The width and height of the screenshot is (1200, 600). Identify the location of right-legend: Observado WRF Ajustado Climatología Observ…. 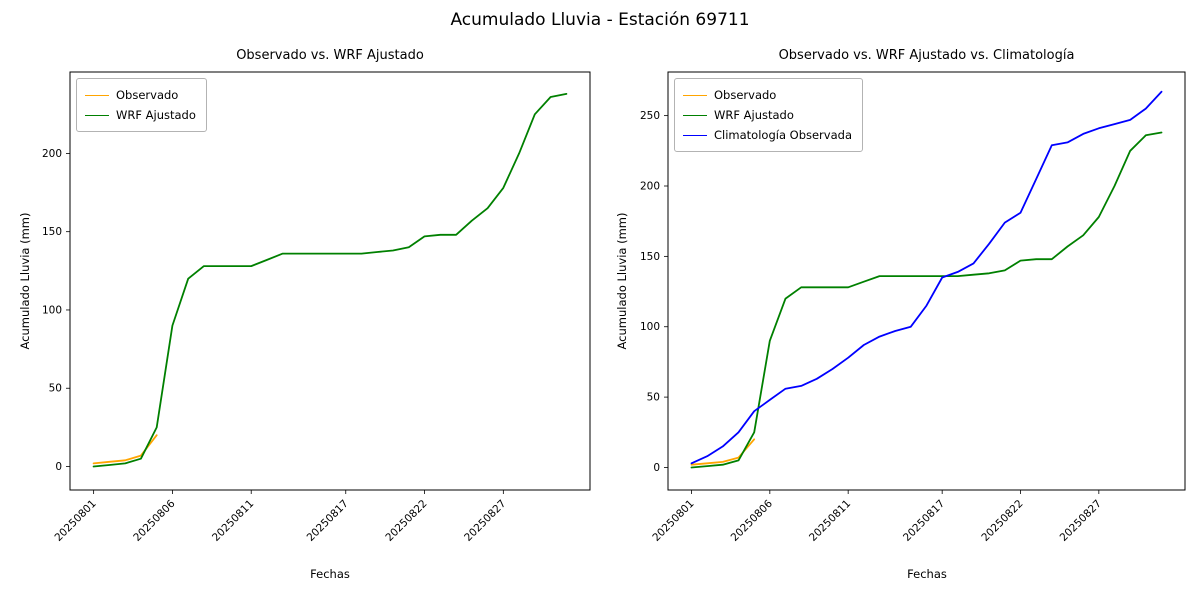
(768, 115).